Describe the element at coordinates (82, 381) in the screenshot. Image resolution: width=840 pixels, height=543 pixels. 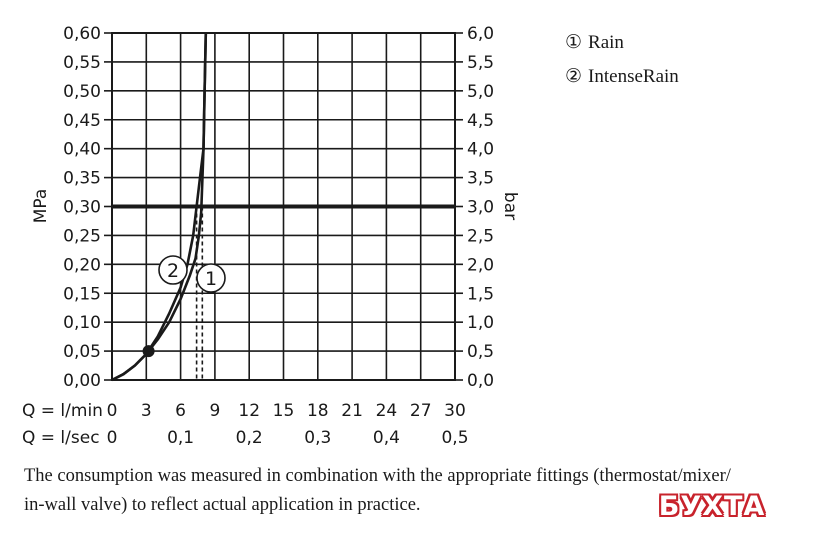
I see `y-left-tick-label: 0,00` at that location.